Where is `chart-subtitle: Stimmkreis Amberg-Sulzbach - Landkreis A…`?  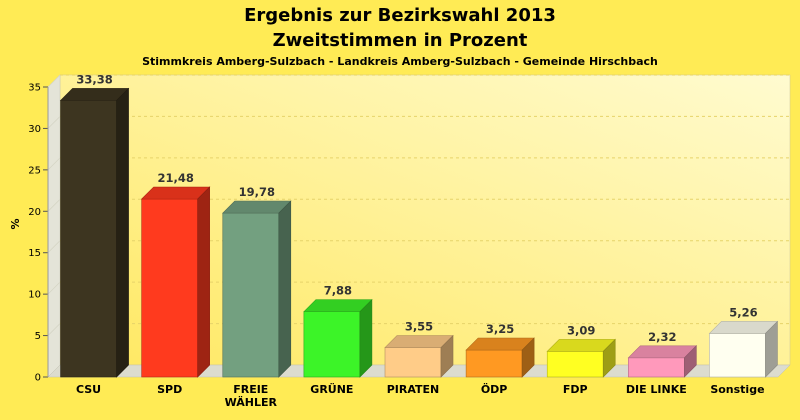 chart-subtitle: Stimmkreis Amberg-Sulzbach - Landkreis A… is located at coordinates (400, 61).